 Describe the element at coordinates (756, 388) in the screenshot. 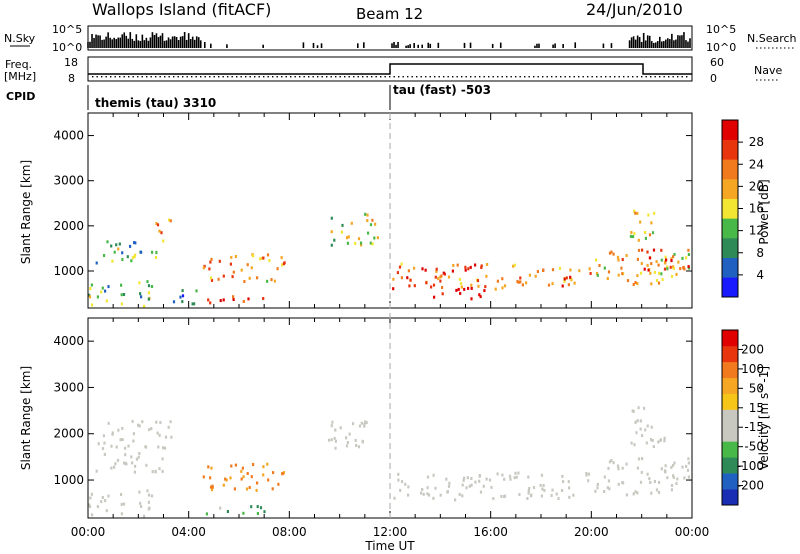

I see `colorbar-tick-label: 50` at that location.